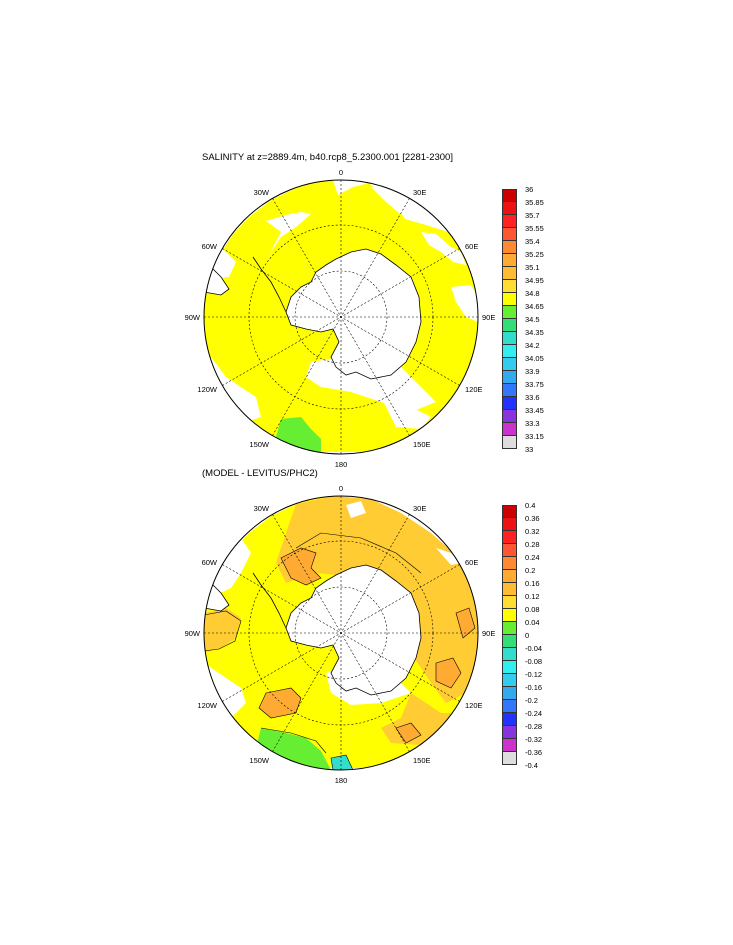 The image size is (733, 945). Describe the element at coordinates (532, 574) in the screenshot. I see `colorbar-row: 0.2` at that location.